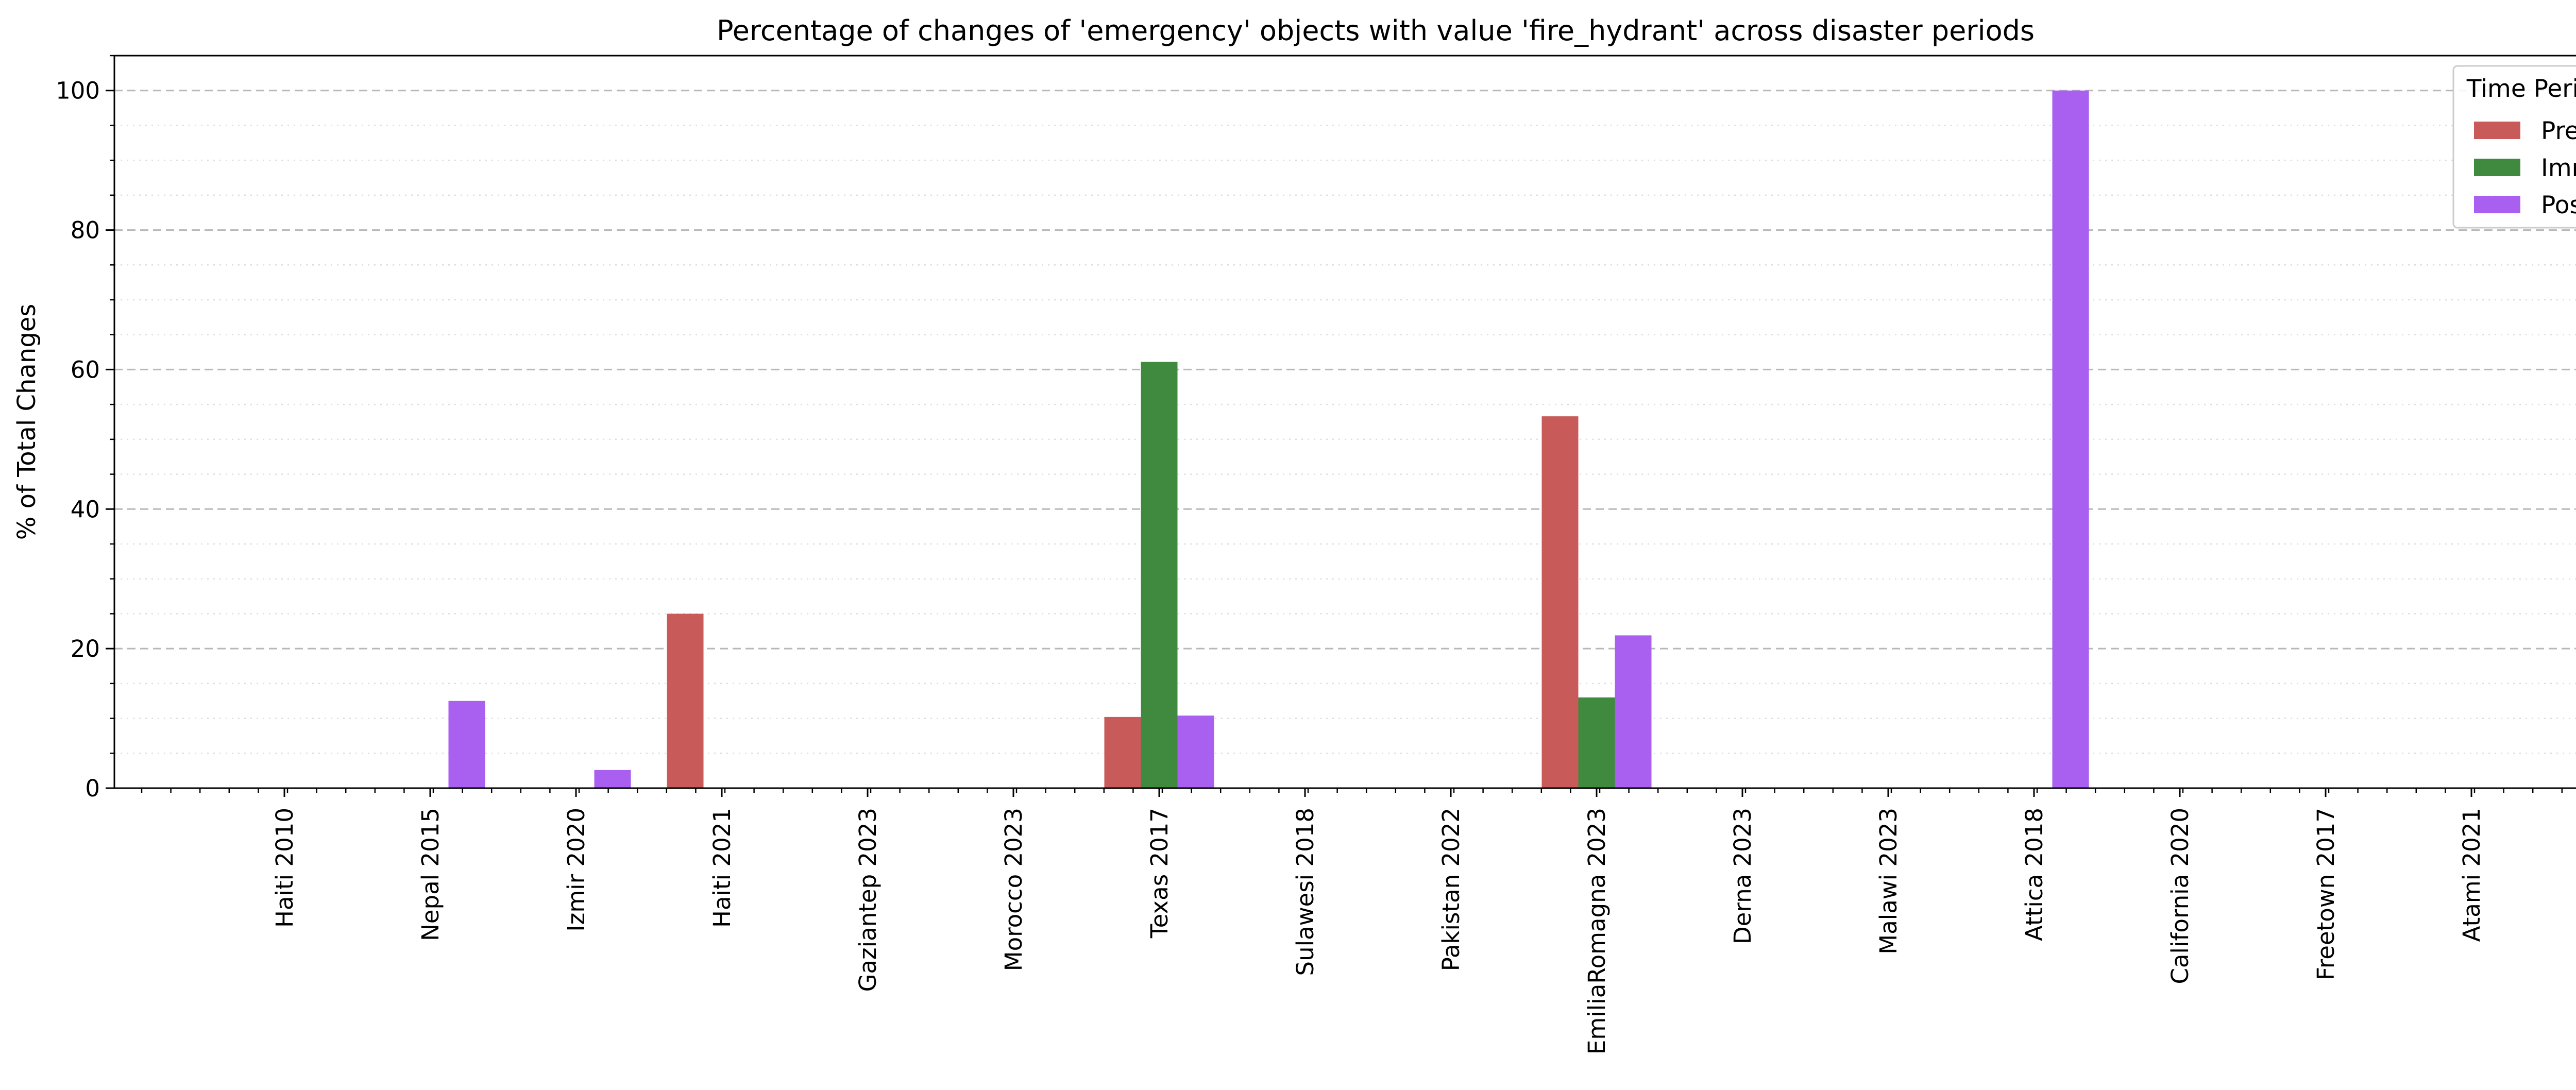  Describe the element at coordinates (722, 868) in the screenshot. I see `x-tick-label: Haiti 2021` at that location.